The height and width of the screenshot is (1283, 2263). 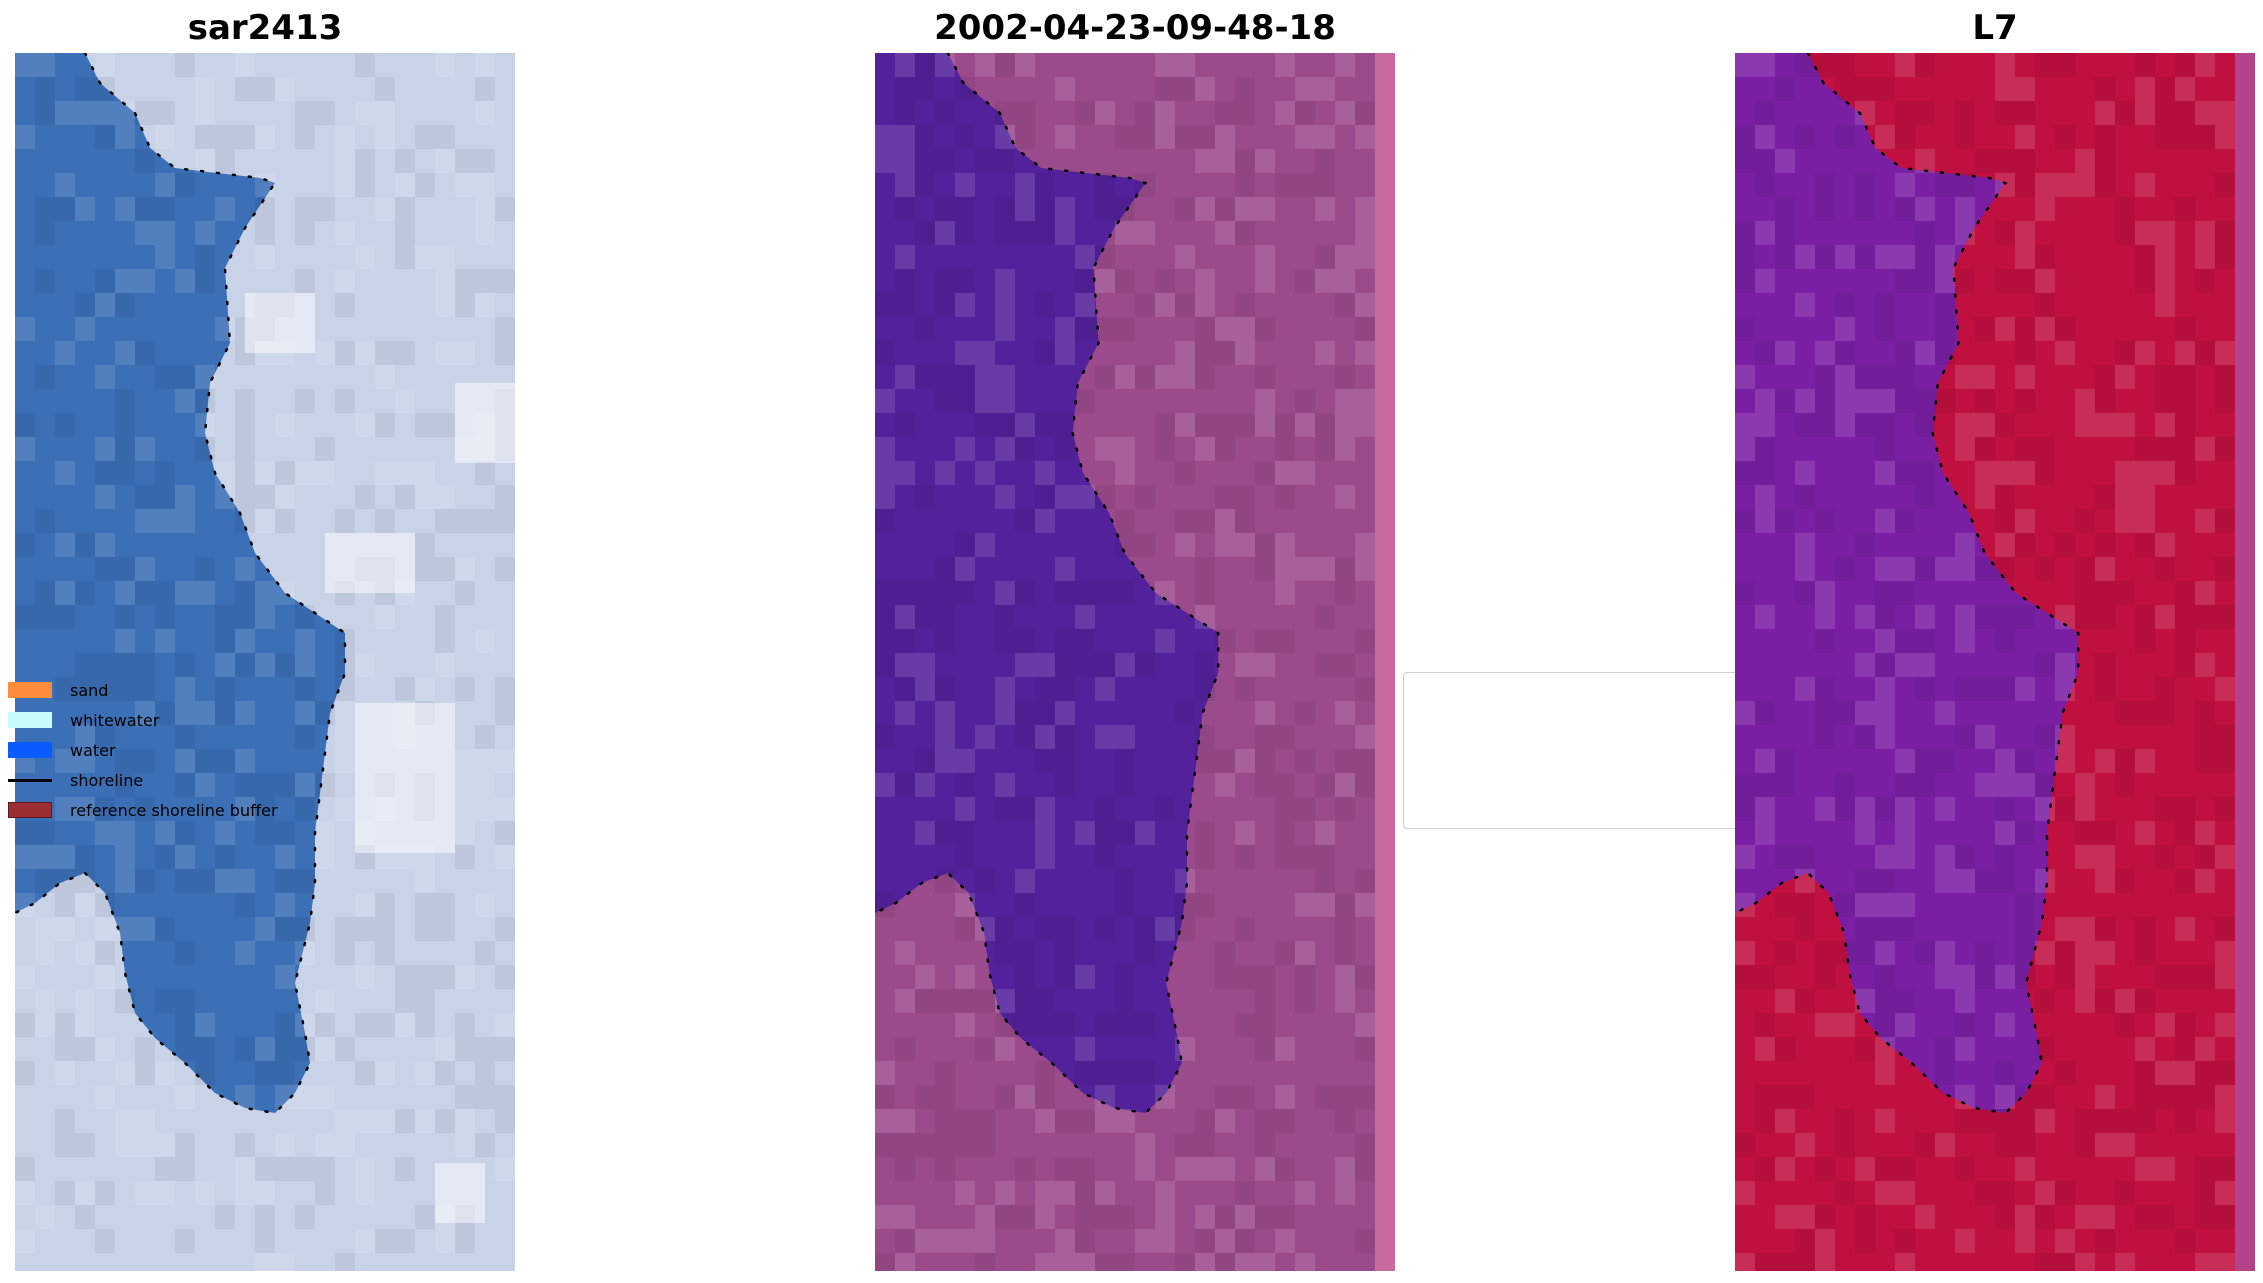 What do you see at coordinates (30, 810) in the screenshot?
I see `legend-swatch-reference-buffer` at bounding box center [30, 810].